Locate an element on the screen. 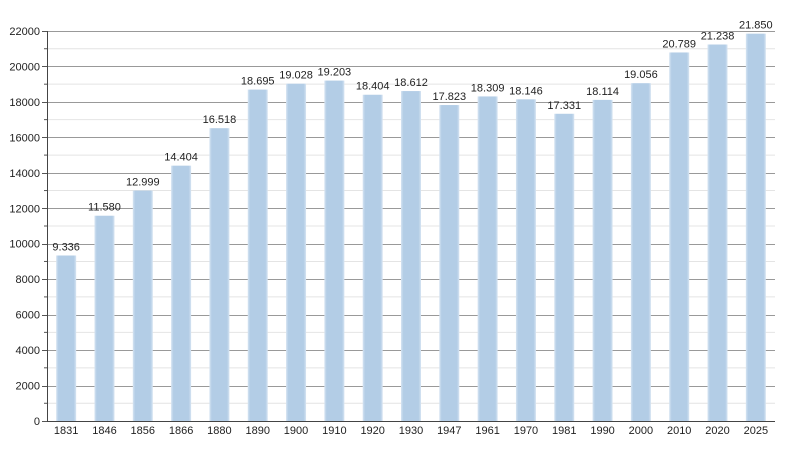 Image resolution: width=800 pixels, height=450 pixels. data-label: 18.612 is located at coordinates (411, 83).